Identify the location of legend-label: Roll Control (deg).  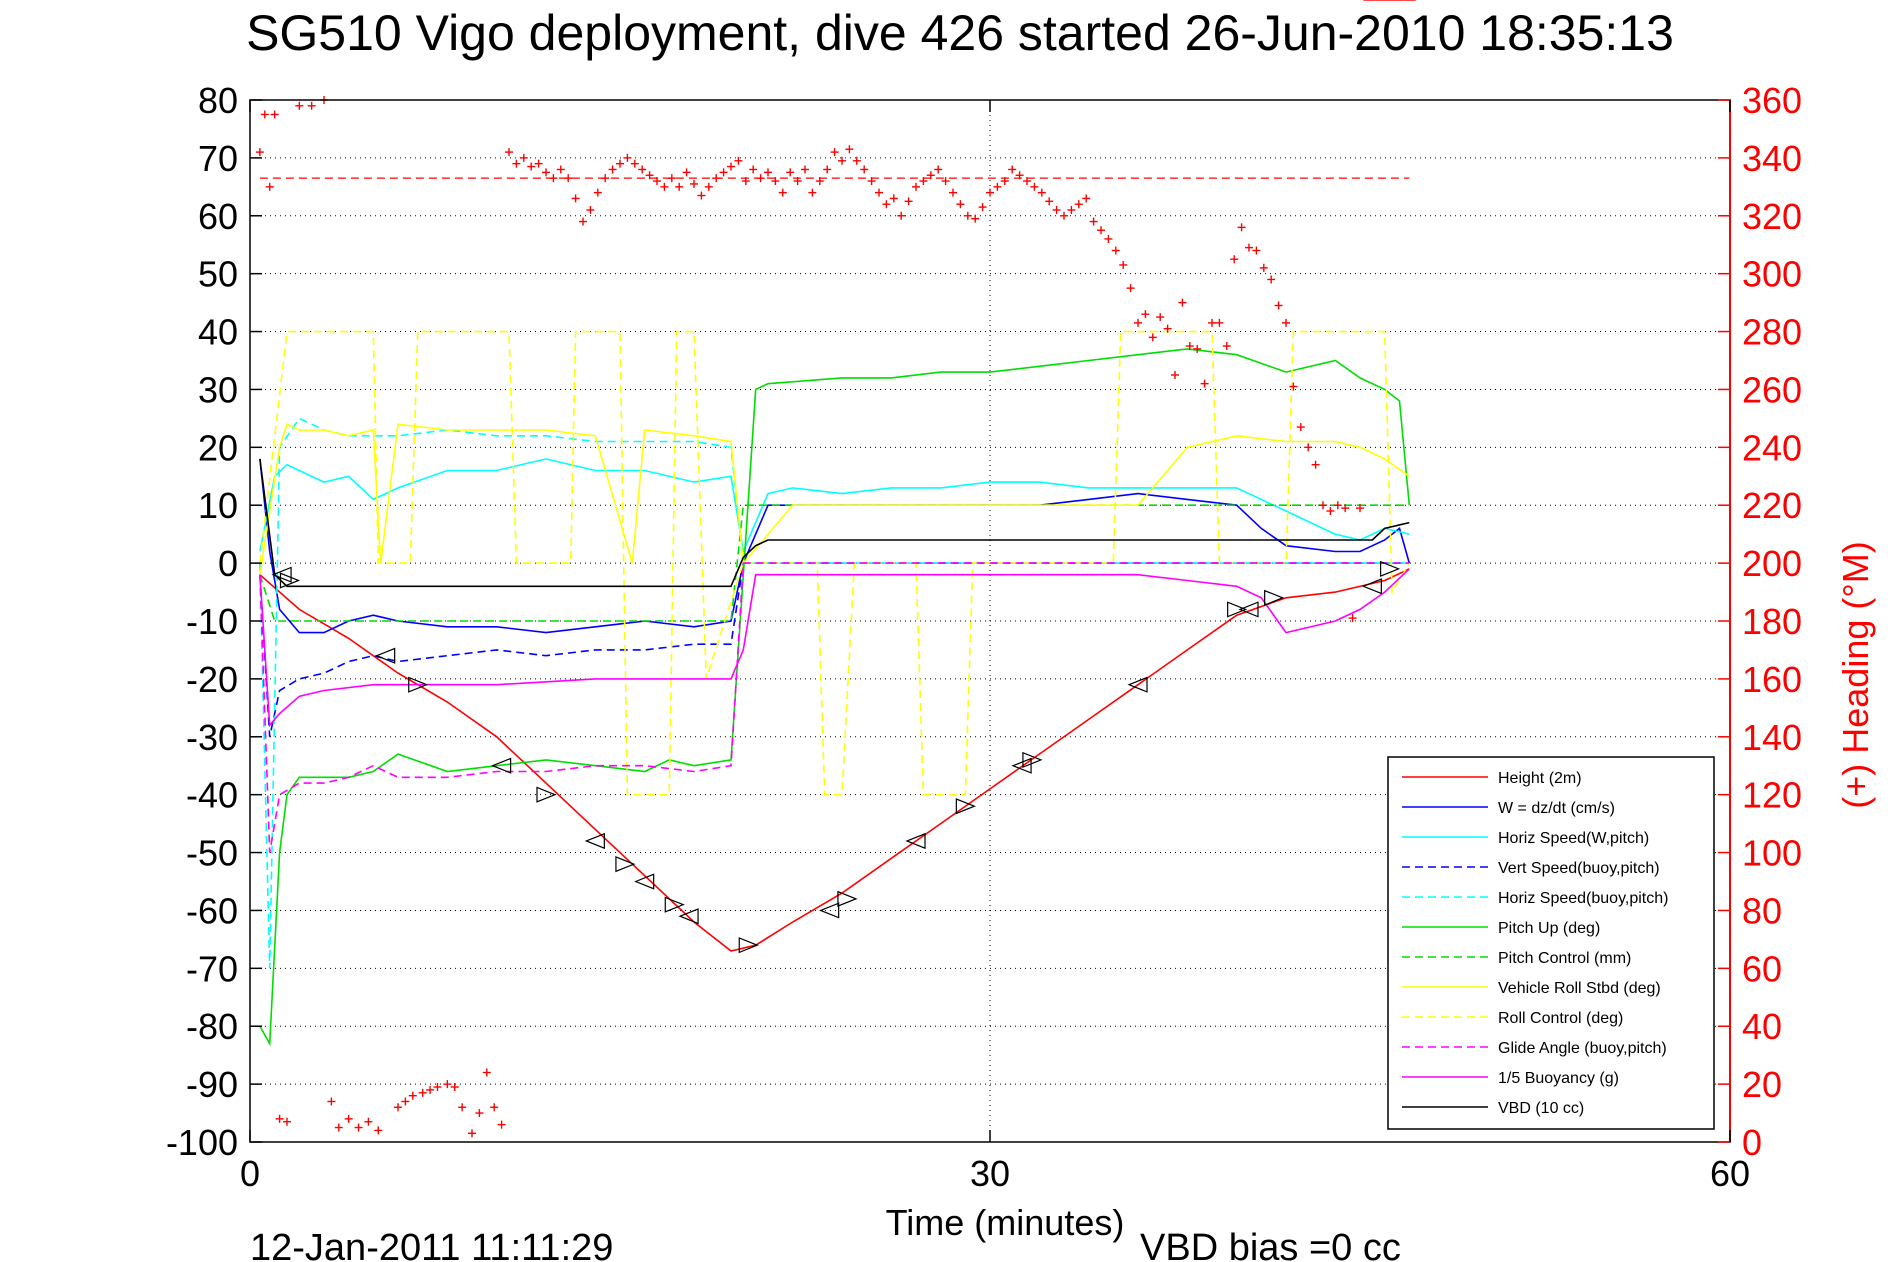
(1560, 1018).